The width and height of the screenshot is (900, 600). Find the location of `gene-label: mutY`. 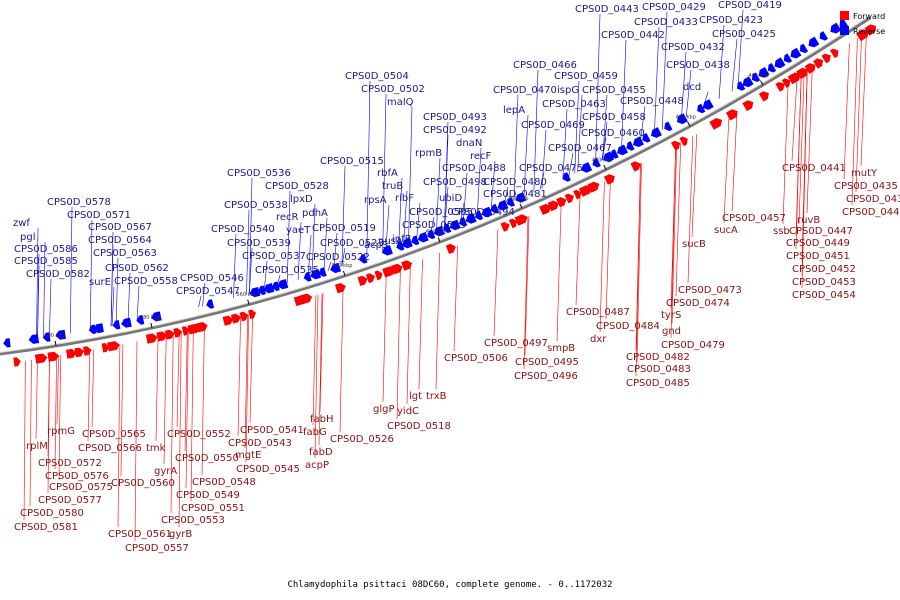

gene-label: mutY is located at coordinates (864, 173).